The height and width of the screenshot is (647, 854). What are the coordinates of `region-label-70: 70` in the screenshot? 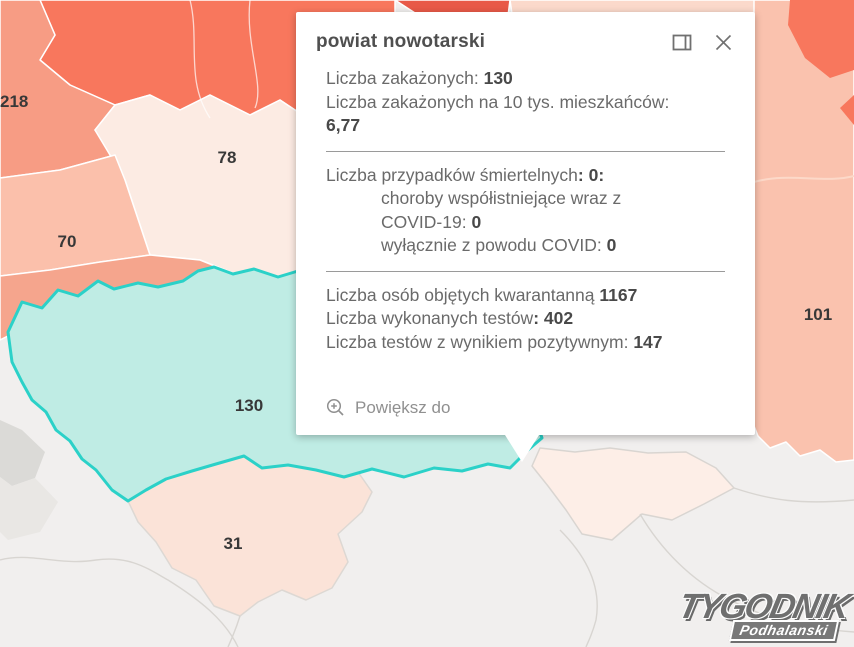 It's located at (67, 241).